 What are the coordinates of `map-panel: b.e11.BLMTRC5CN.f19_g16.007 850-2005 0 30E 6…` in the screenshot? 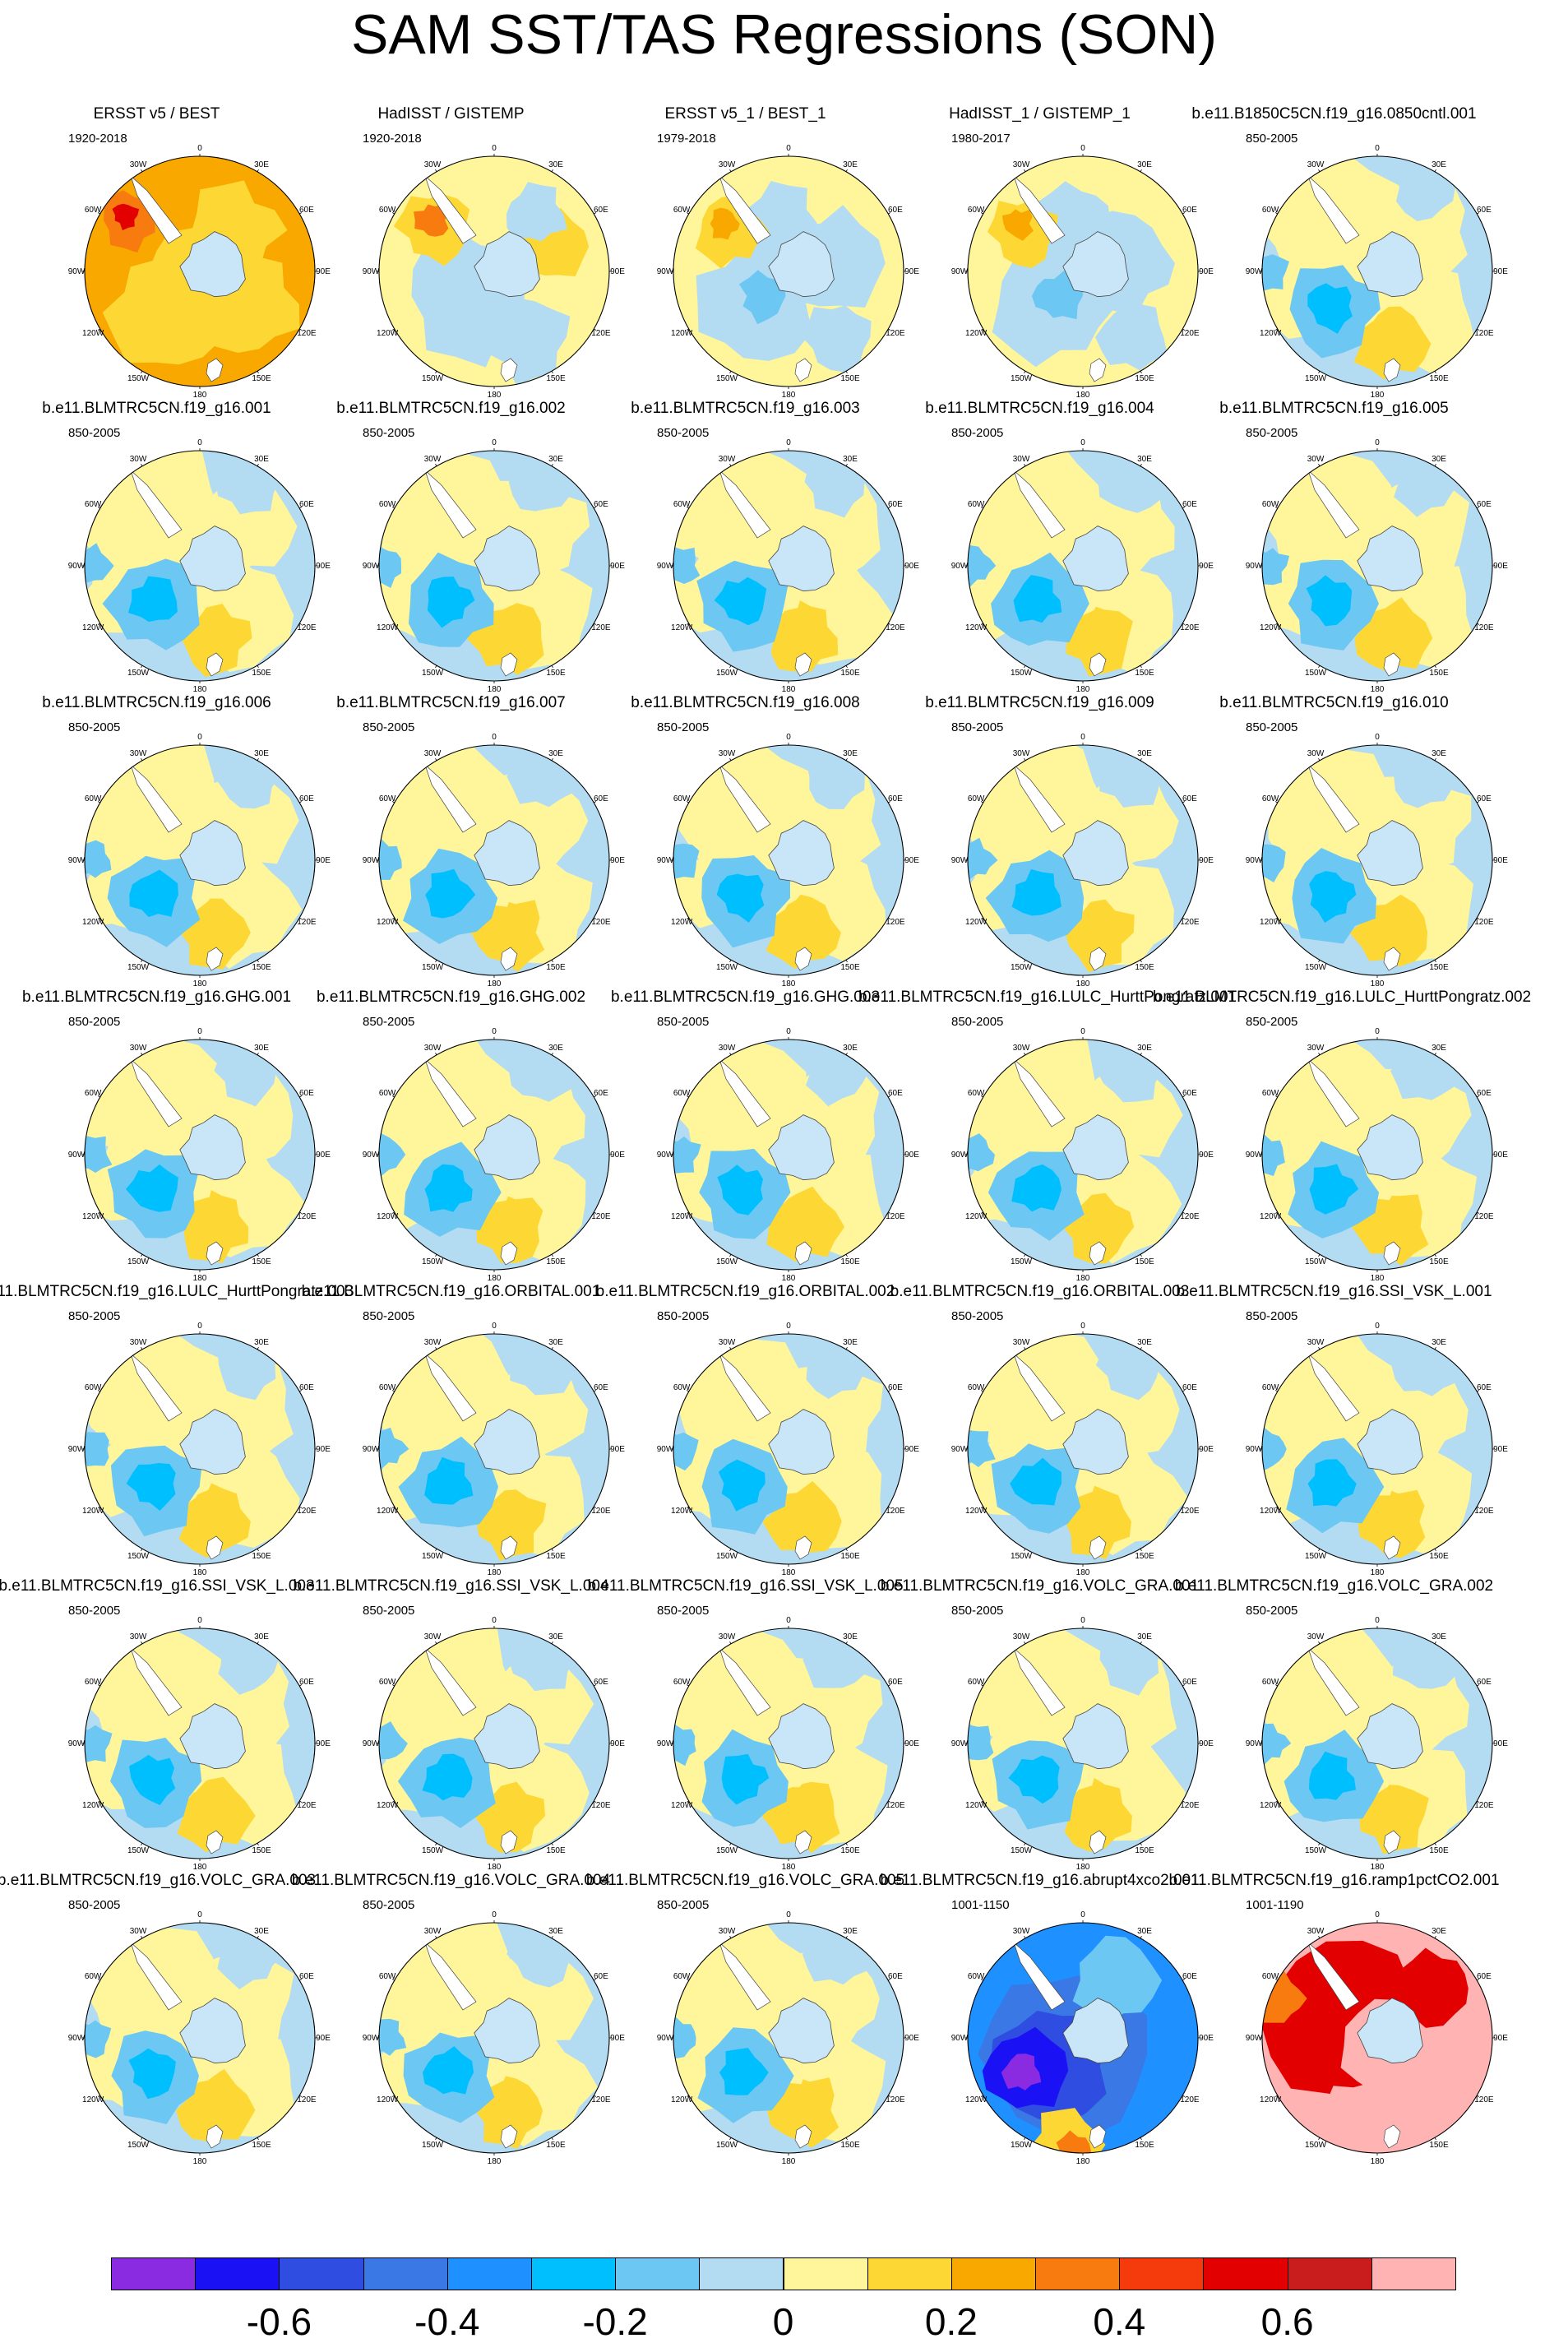 It's located at (459, 789).